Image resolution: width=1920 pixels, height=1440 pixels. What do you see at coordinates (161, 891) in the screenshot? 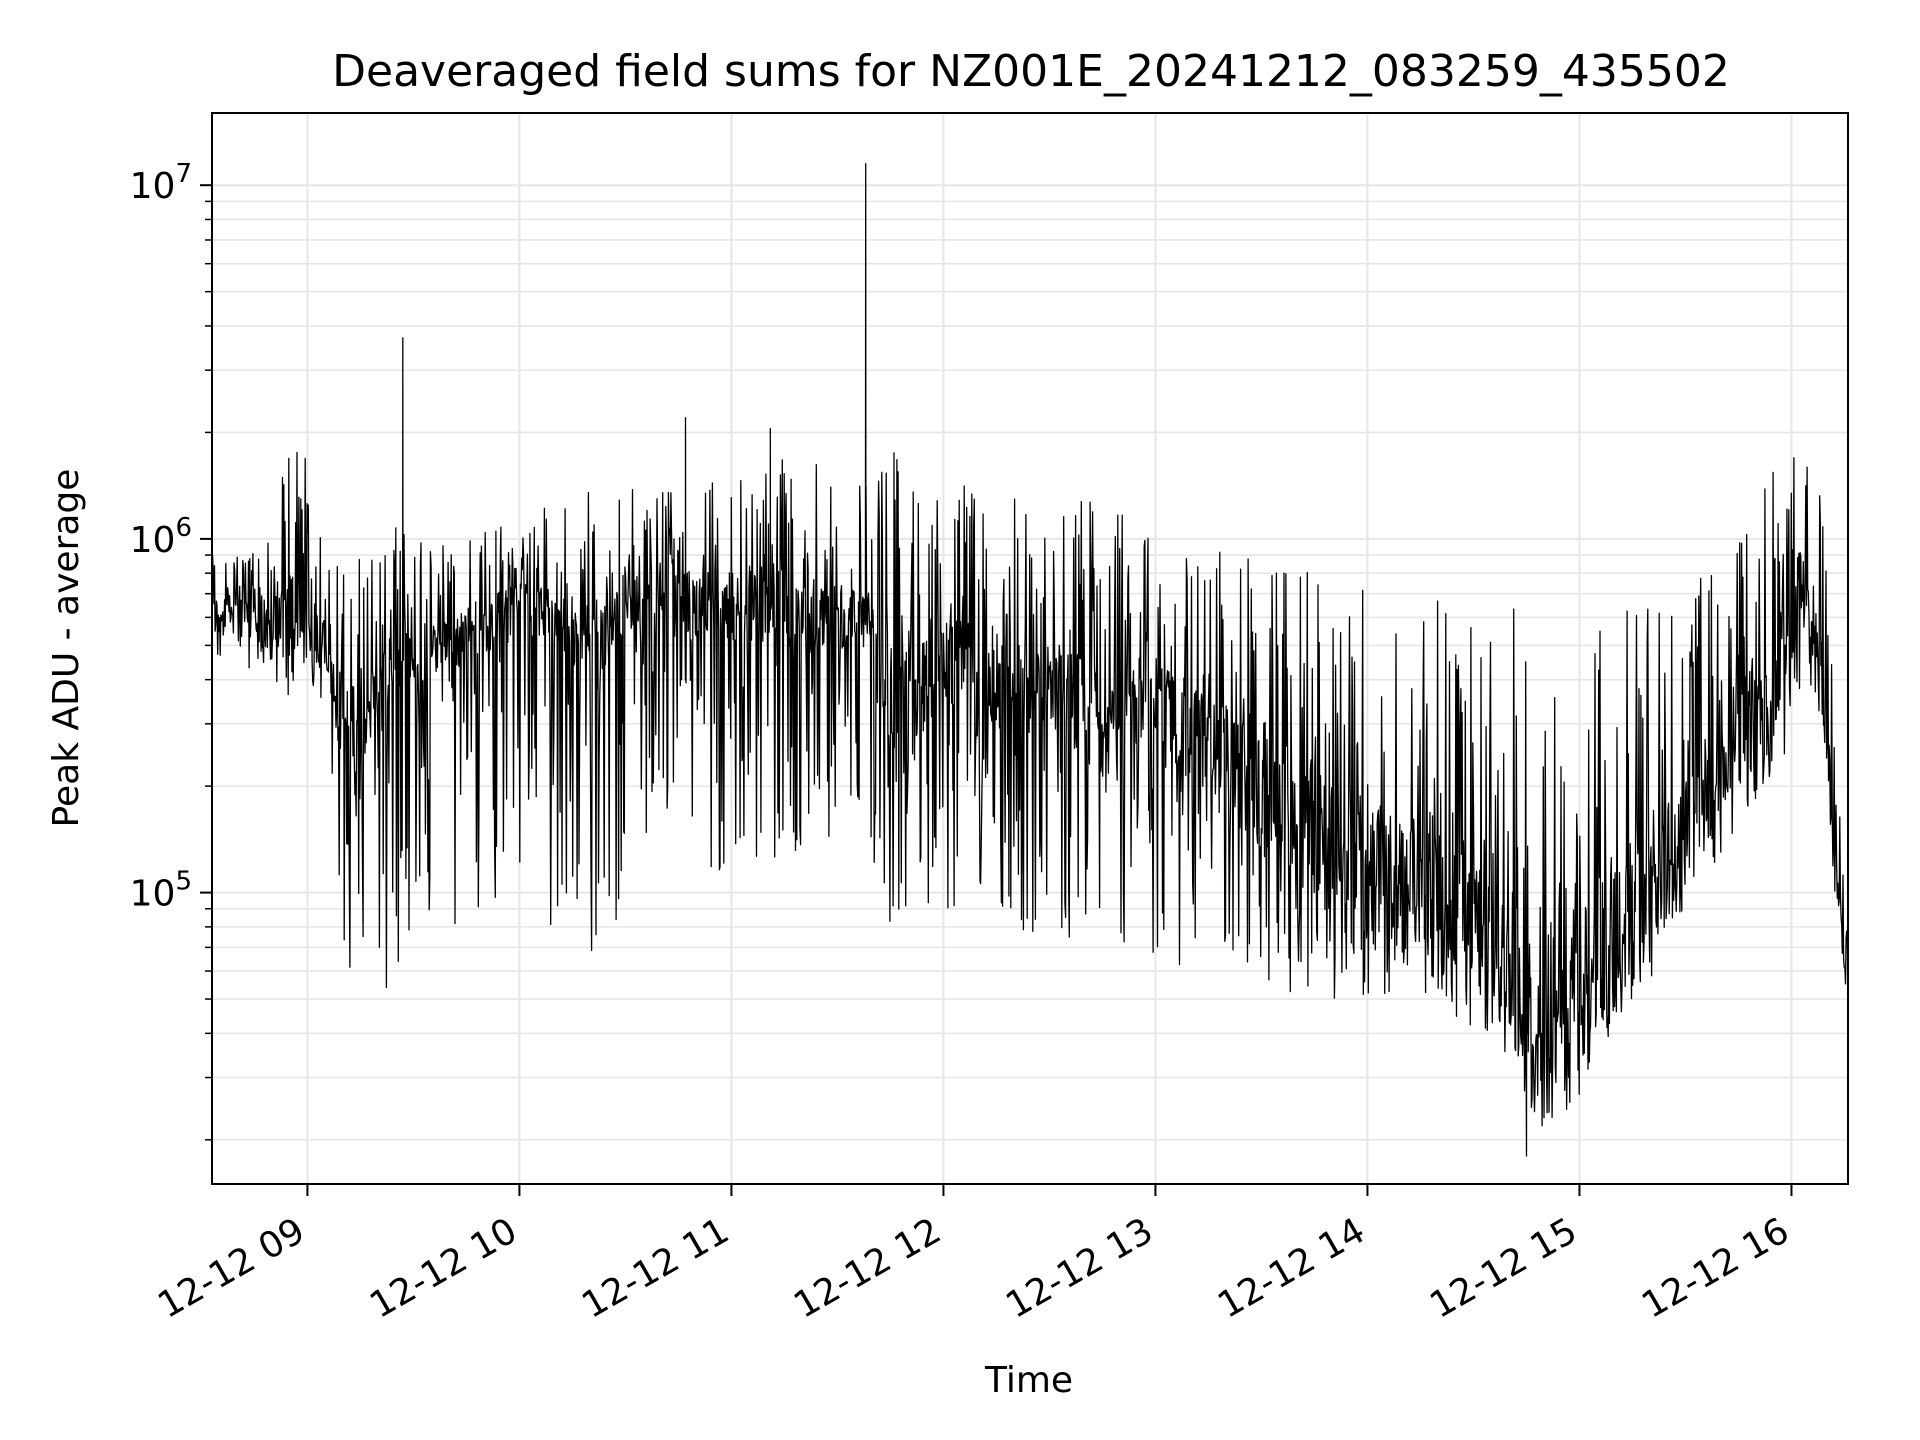
I see `y-tick-label: 10⁵` at bounding box center [161, 891].